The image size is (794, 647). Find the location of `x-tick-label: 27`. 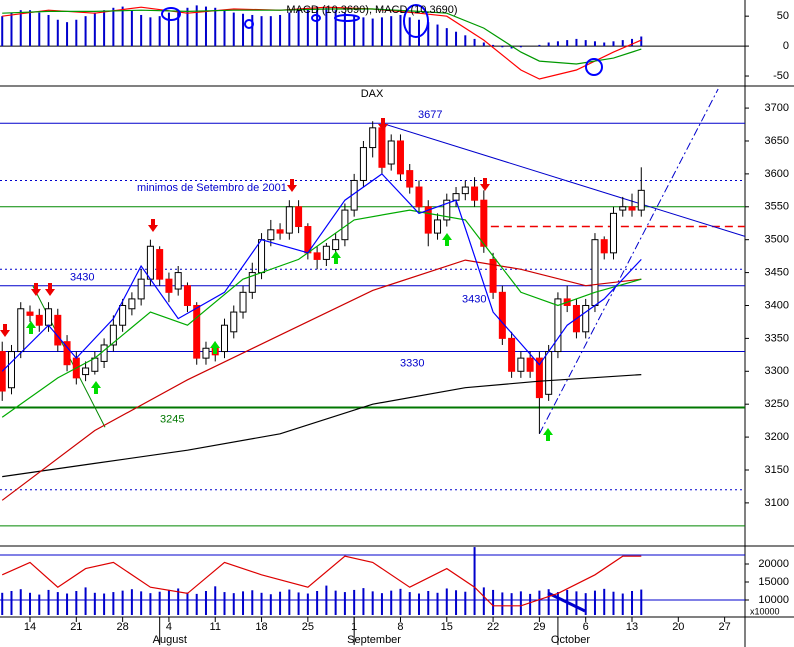

x-tick-label: 27 is located at coordinates (724, 627).